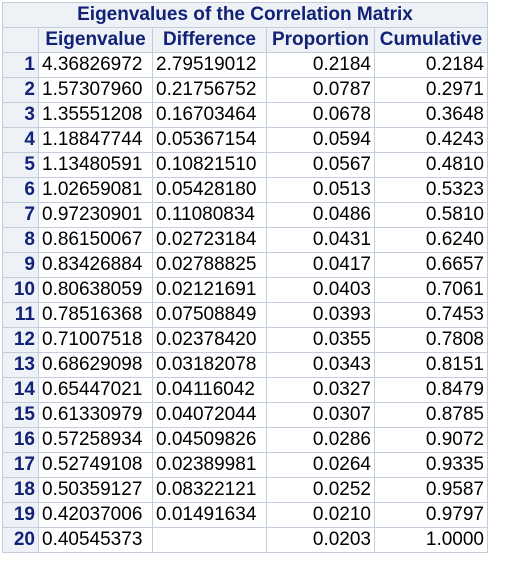 The height and width of the screenshot is (564, 514). Describe the element at coordinates (95, 515) in the screenshot. I see `cell-eigenvalue: 0.42037006` at that location.